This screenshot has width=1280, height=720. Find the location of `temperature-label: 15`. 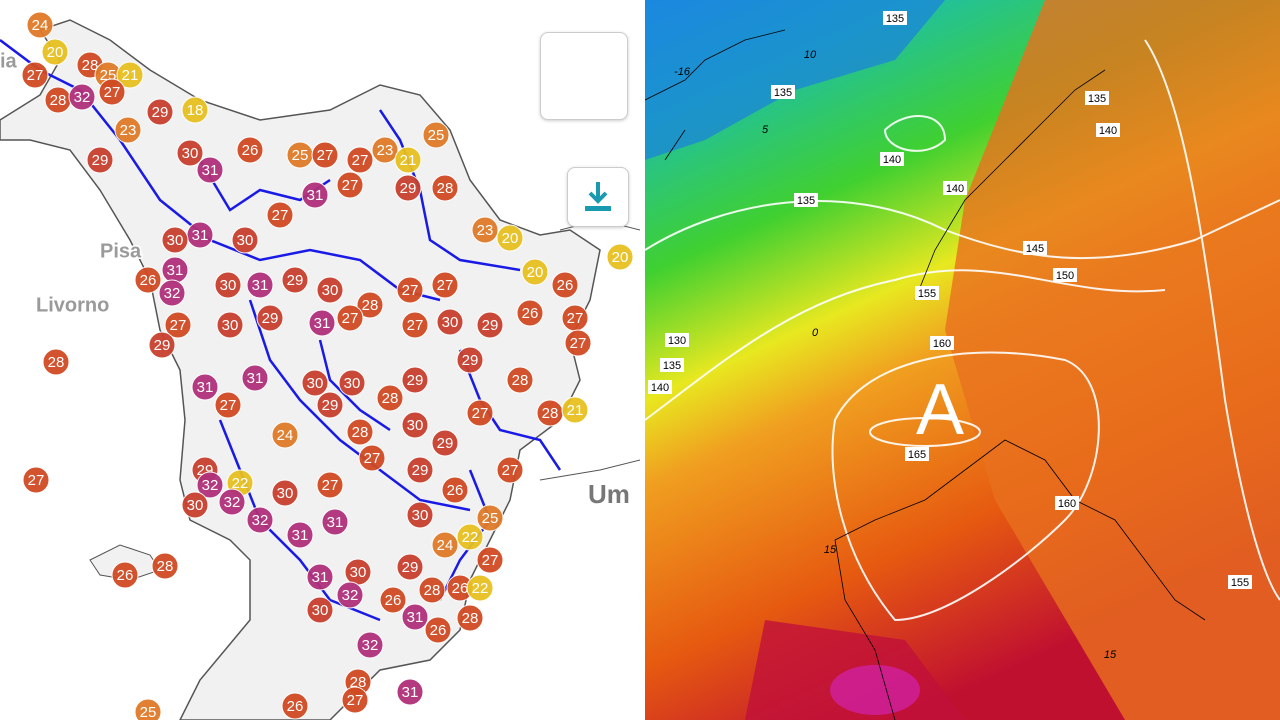

temperature-label: 15 is located at coordinates (1110, 655).